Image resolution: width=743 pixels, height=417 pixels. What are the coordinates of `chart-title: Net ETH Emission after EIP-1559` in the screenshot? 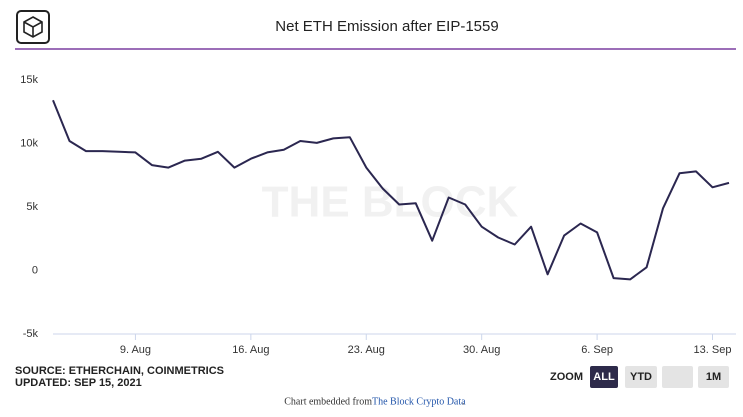 It's located at (386, 26).